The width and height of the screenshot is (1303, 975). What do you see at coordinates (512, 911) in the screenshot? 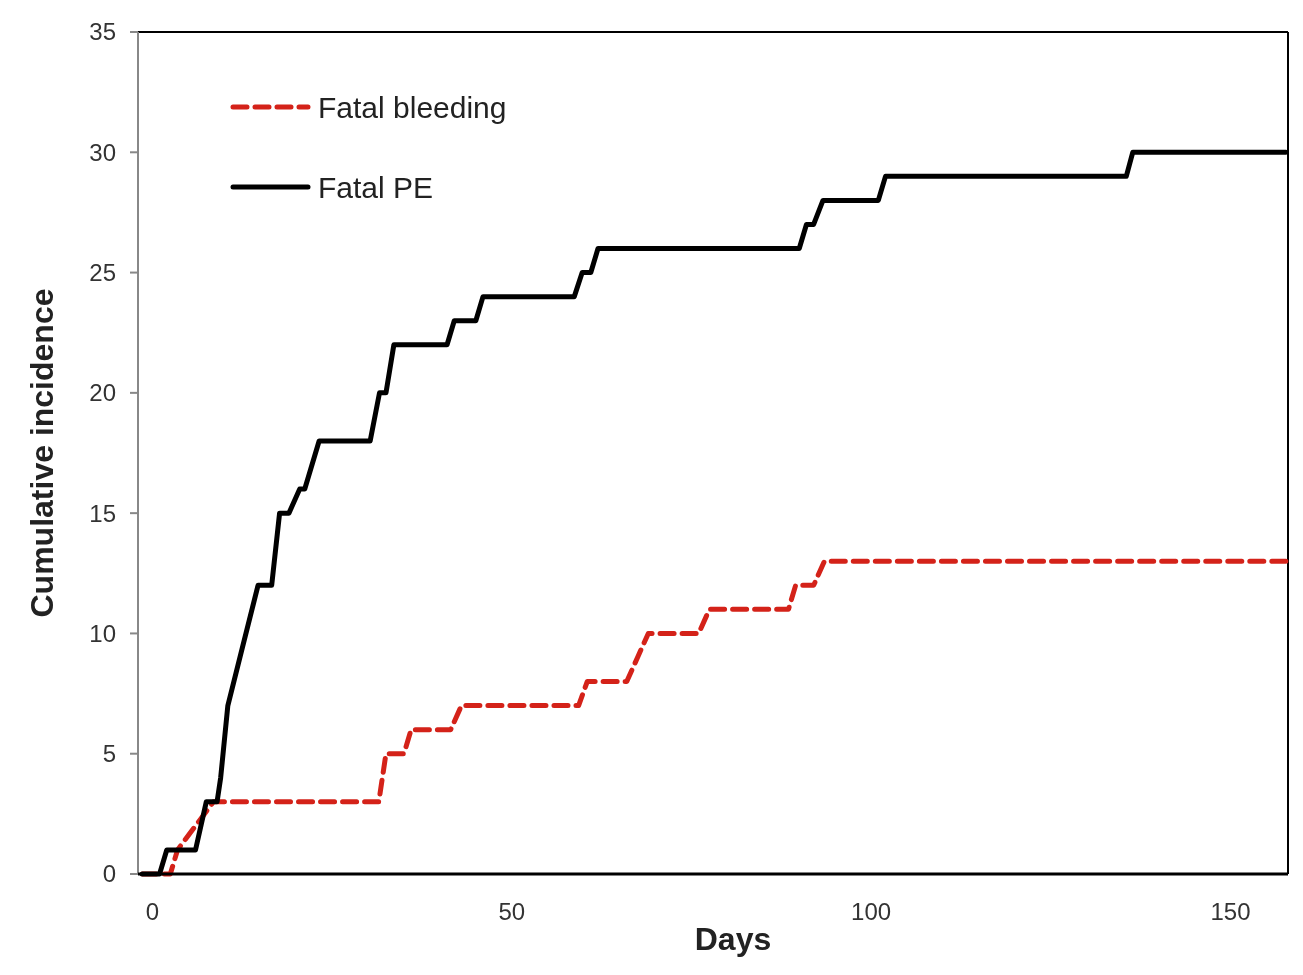
I see `x-tick-label: 50` at bounding box center [512, 911].